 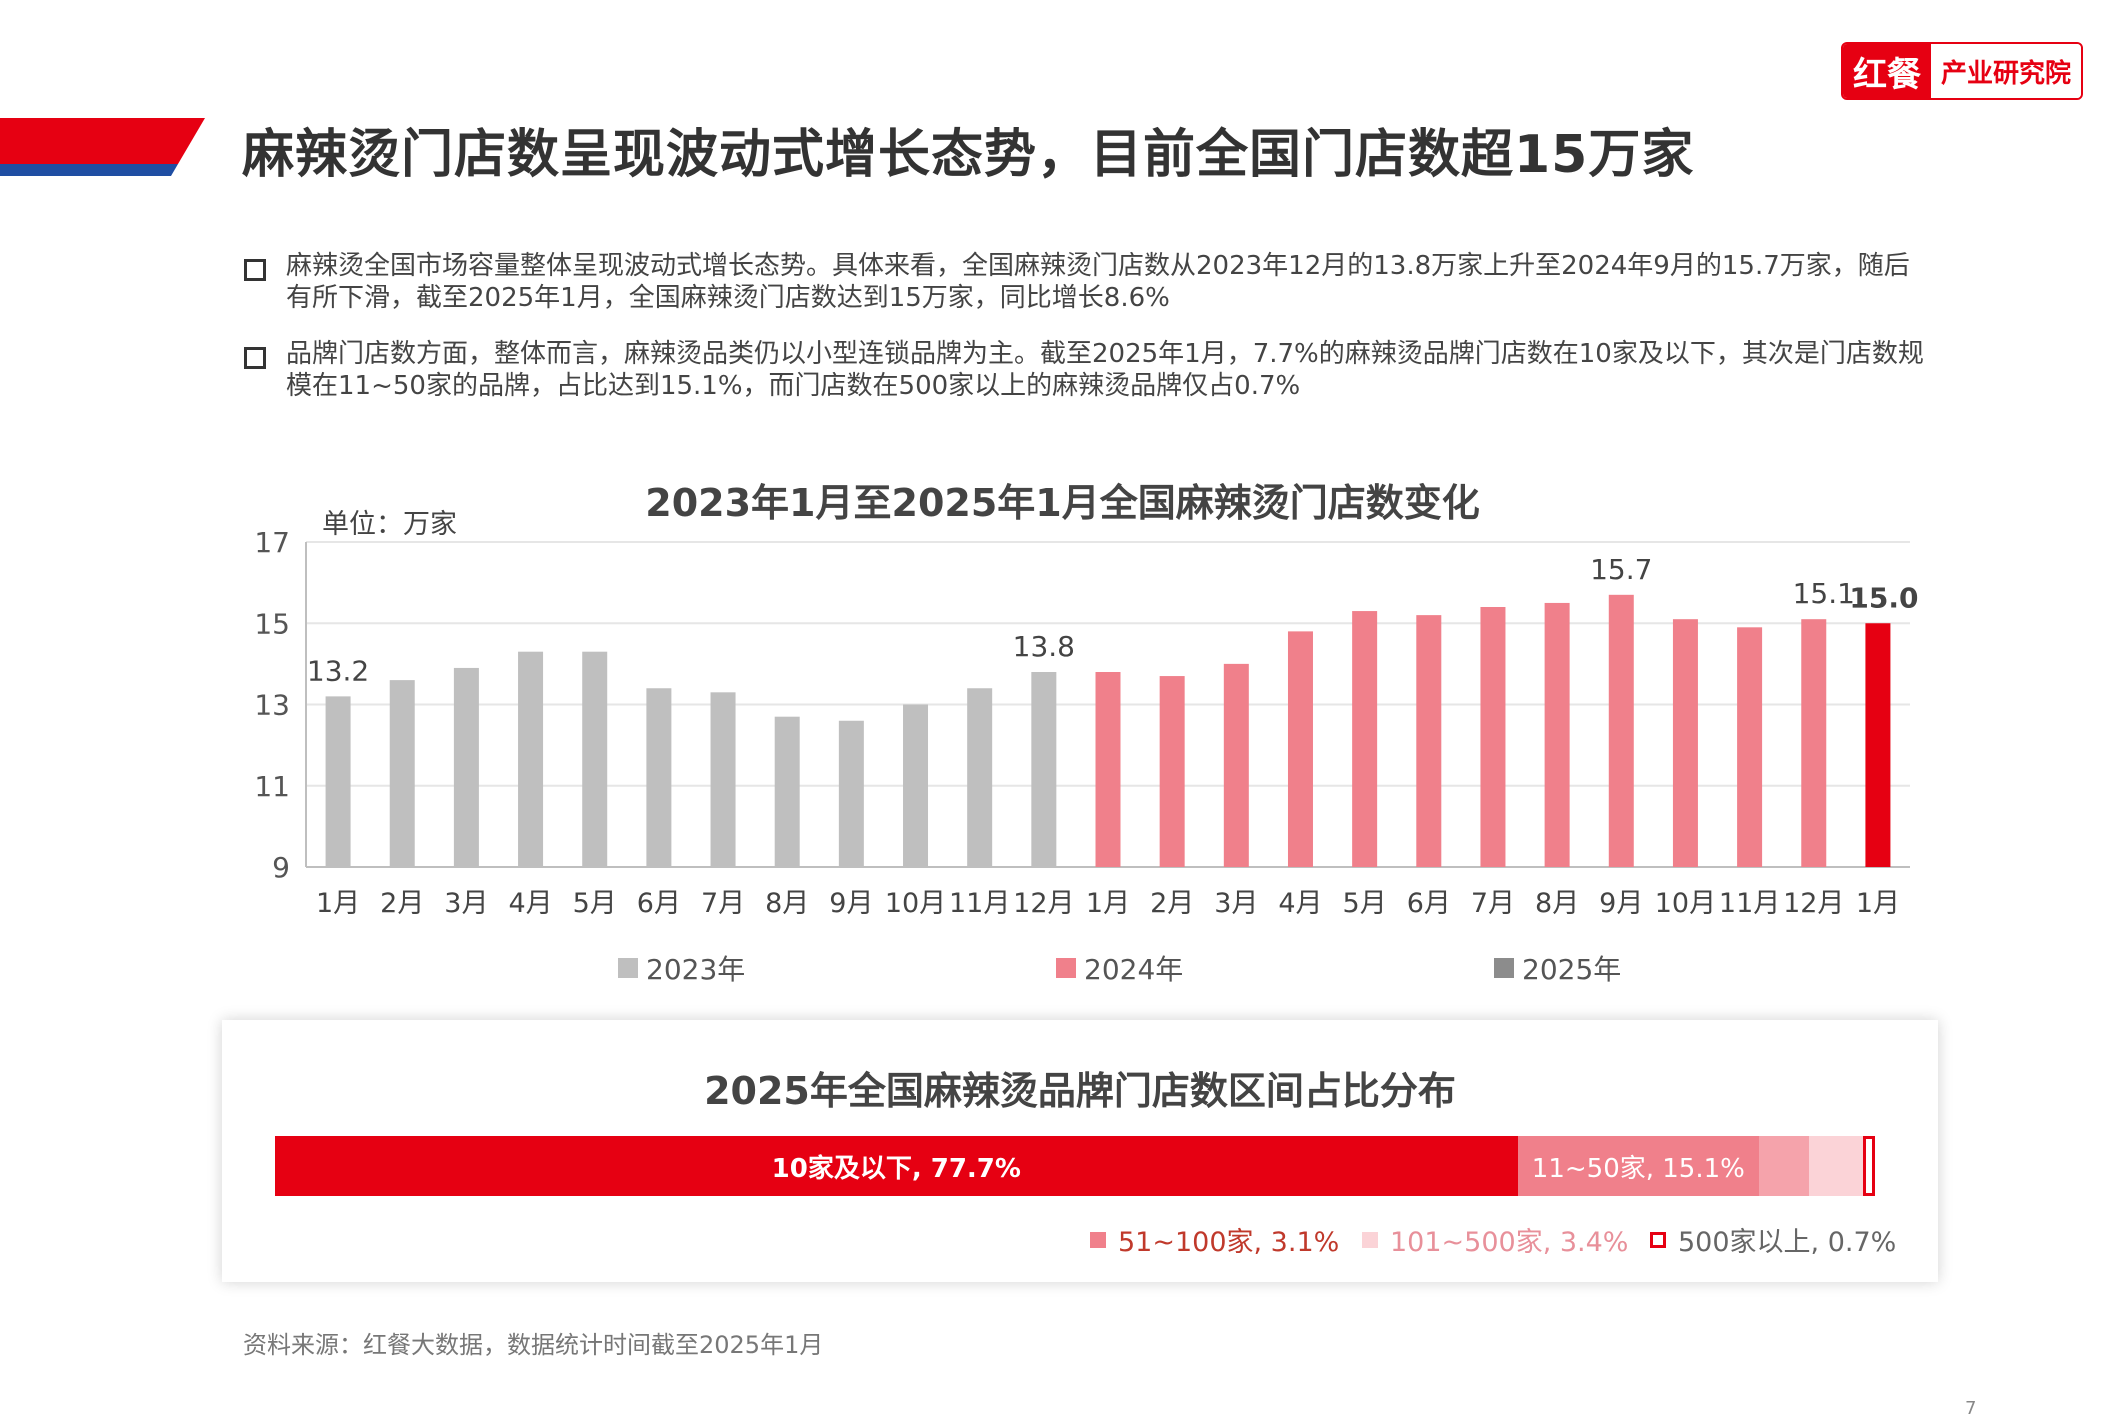 I want to click on data-label: 15.1, so click(x=1824, y=593).